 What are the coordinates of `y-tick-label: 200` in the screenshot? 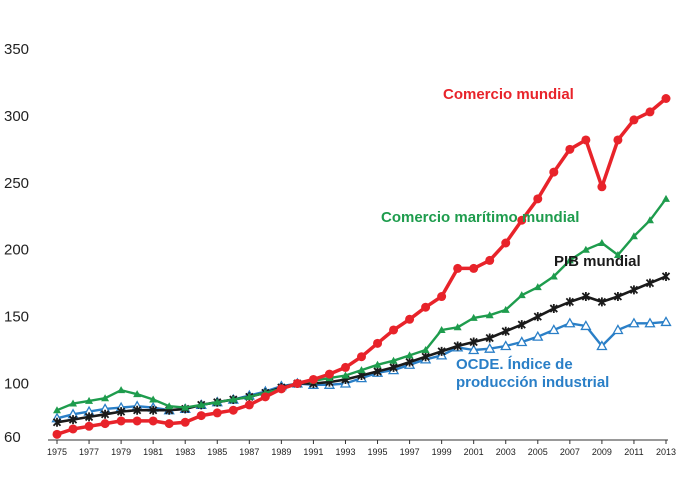 It's located at (16, 250).